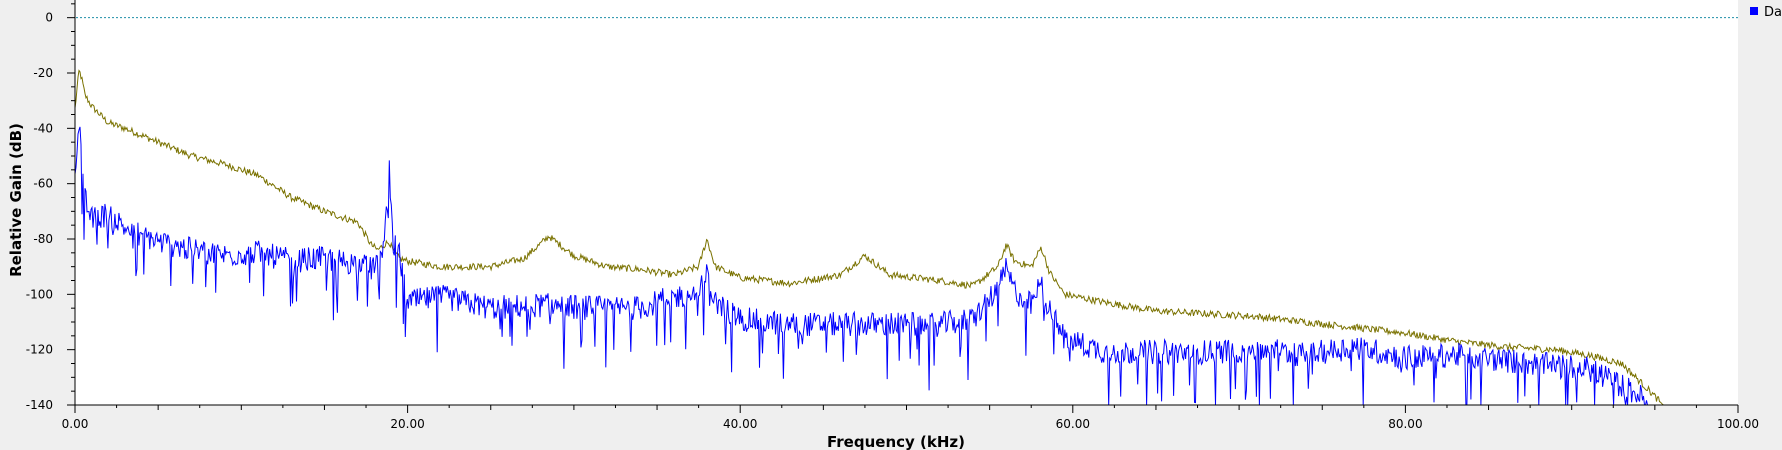 This screenshot has height=450, width=1782. What do you see at coordinates (1073, 424) in the screenshot?
I see `x-tick-label: 60.00` at bounding box center [1073, 424].